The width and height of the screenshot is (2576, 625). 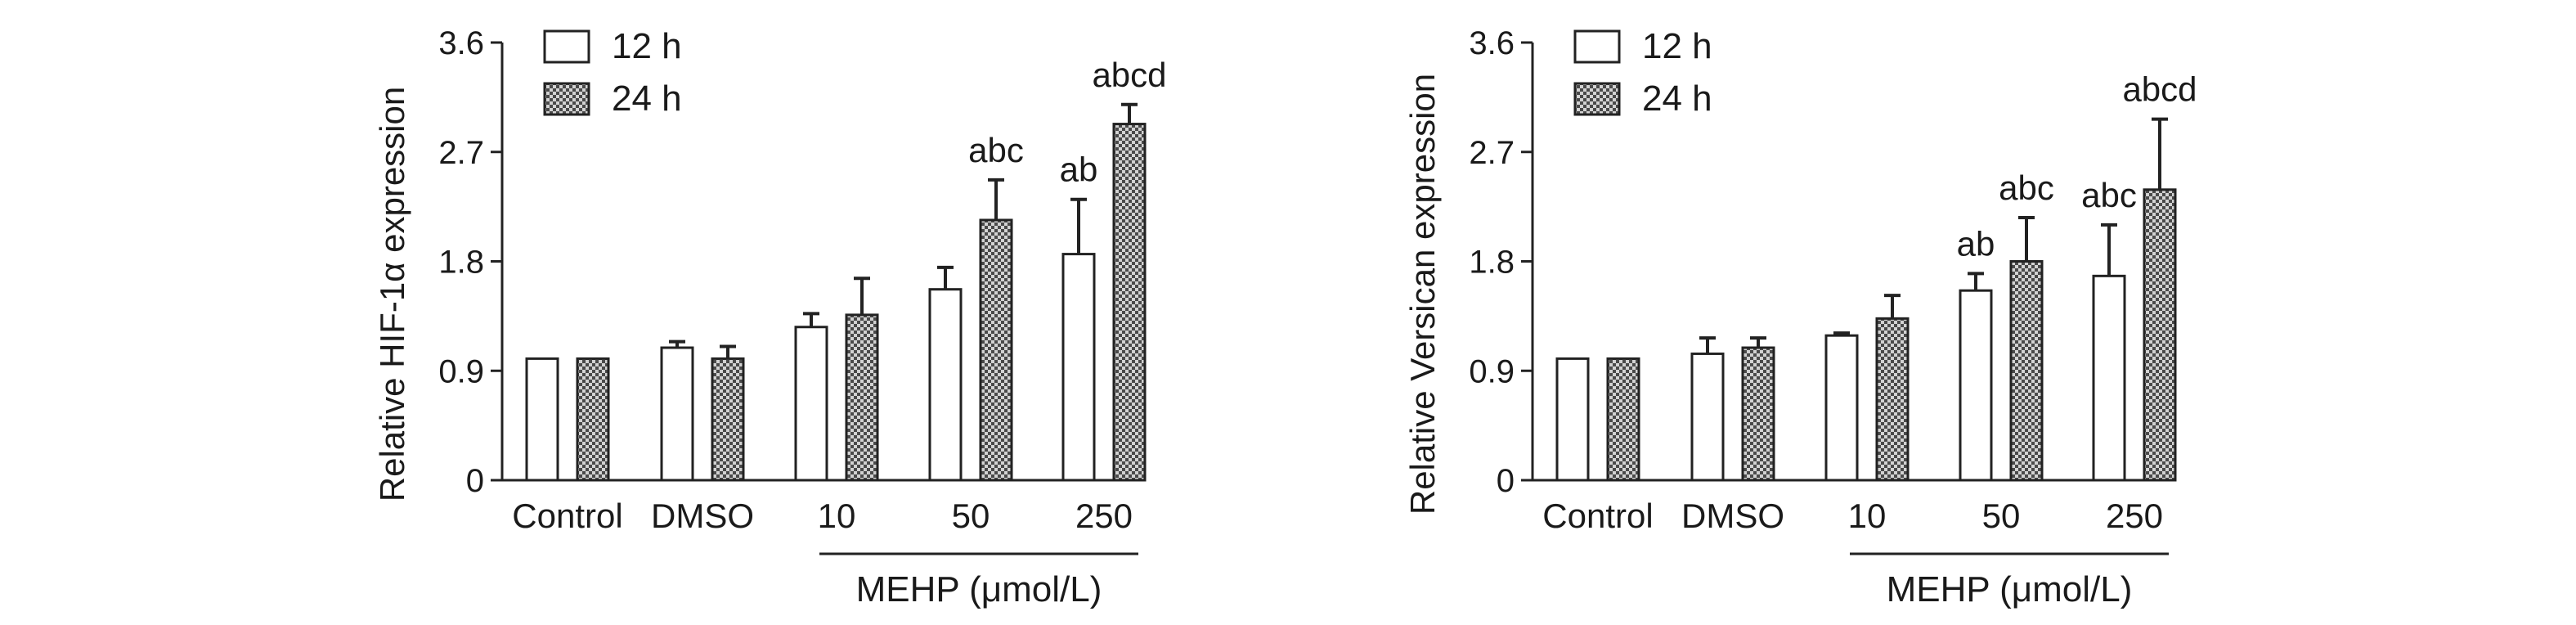 What do you see at coordinates (1423, 294) in the screenshot?
I see `y-axis-title: Relative Versican expression` at bounding box center [1423, 294].